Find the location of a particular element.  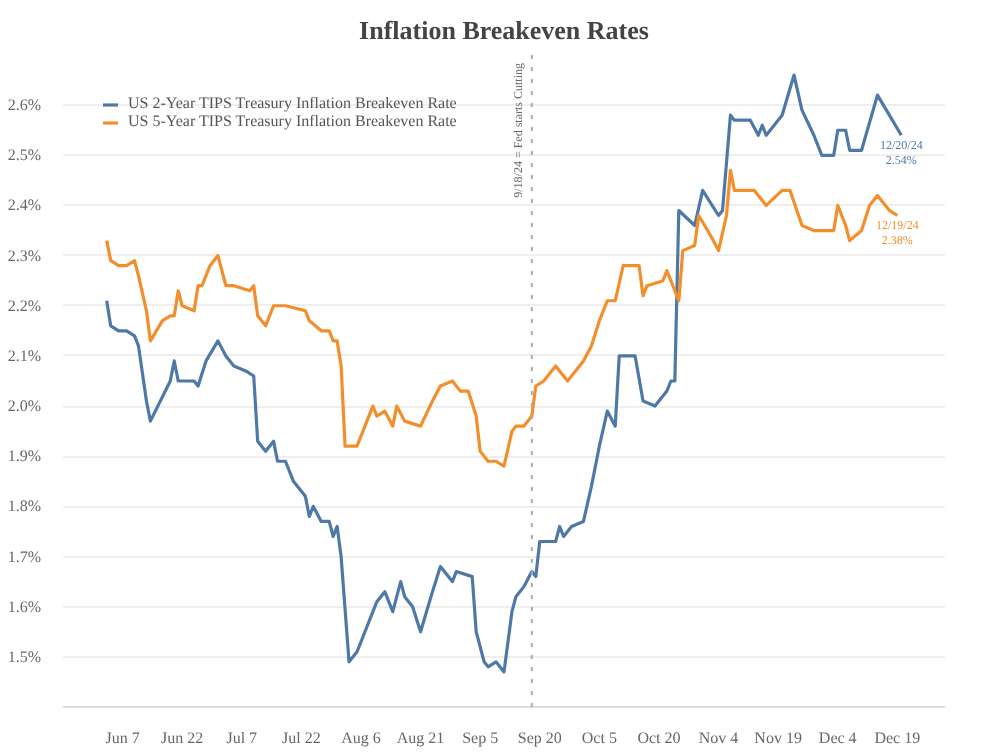

y-tick-label: 2.5% is located at coordinates (24, 155).